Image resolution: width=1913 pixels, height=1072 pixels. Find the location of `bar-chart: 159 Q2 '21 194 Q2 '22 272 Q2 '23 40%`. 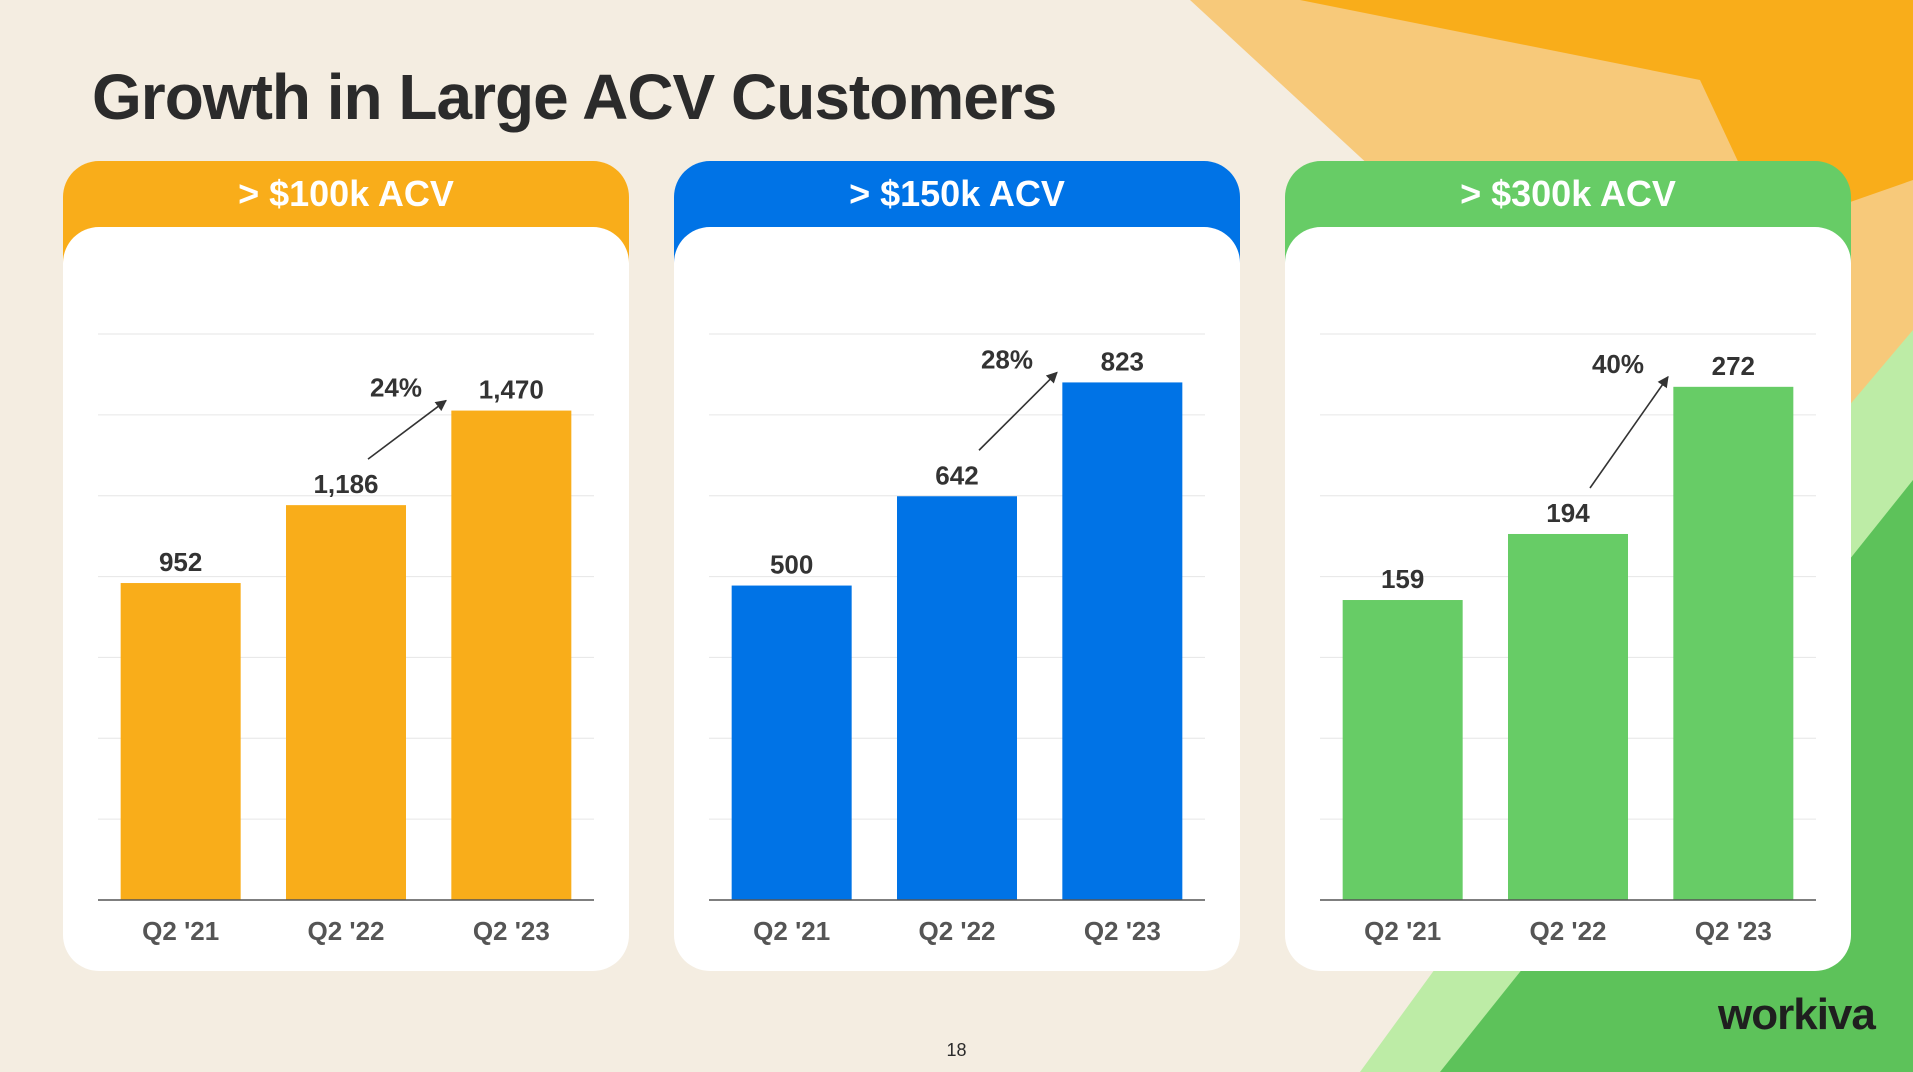

bar-chart: 159 Q2 '21 194 Q2 '22 272 Q2 '23 40% is located at coordinates (1568, 639).